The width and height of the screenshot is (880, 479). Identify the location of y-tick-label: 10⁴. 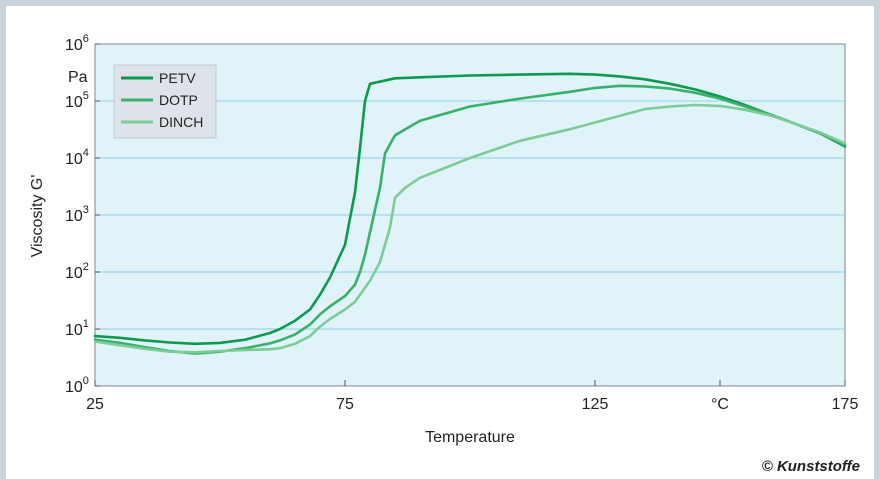
(77, 157).